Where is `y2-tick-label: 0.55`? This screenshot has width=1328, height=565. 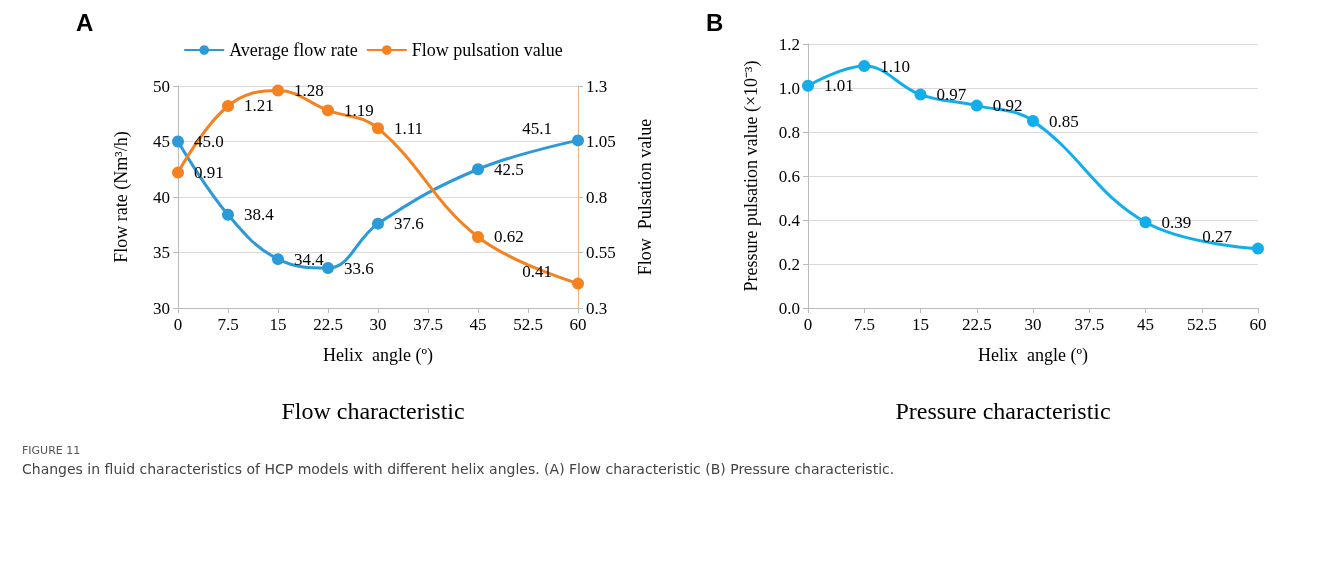 y2-tick-label: 0.55 is located at coordinates (601, 252).